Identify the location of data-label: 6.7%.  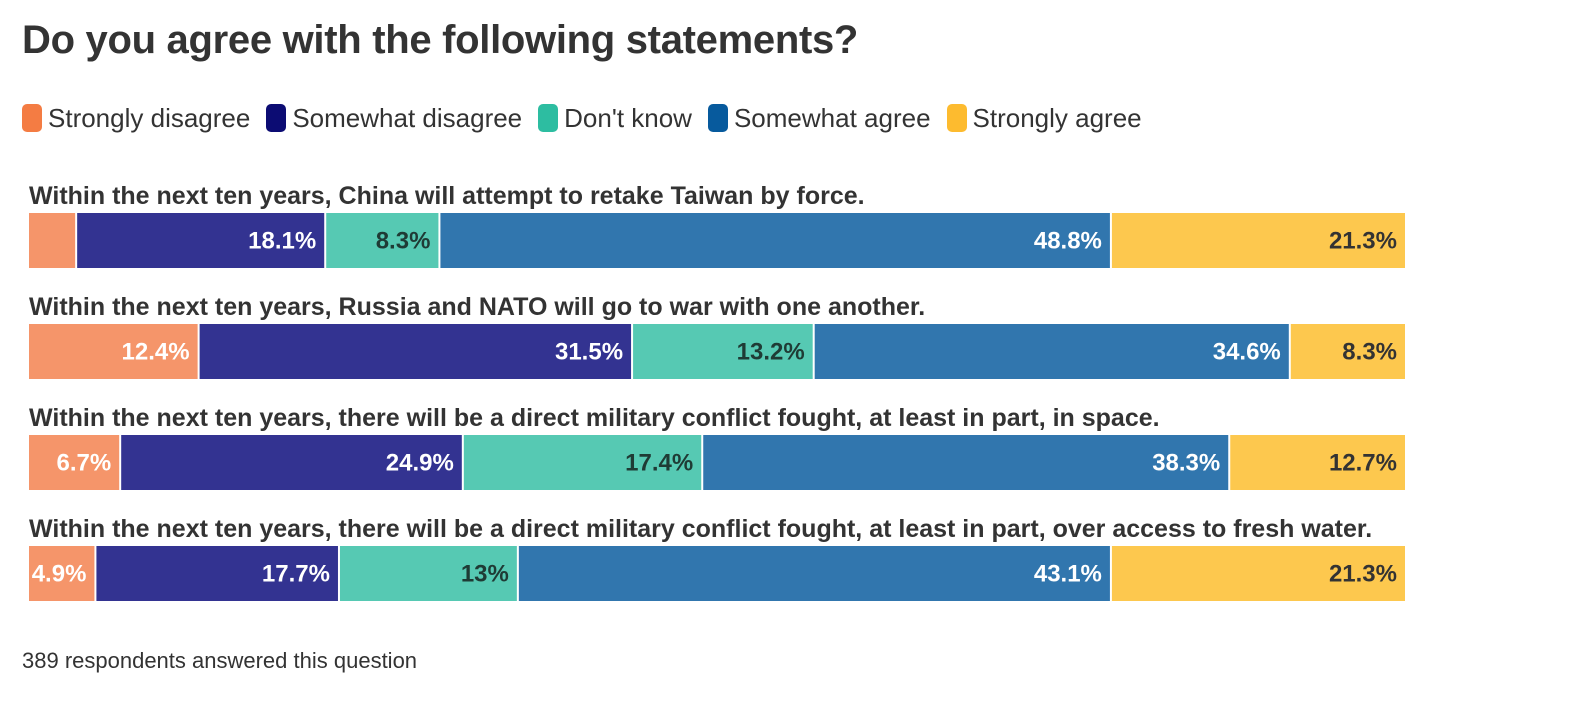
(83, 463).